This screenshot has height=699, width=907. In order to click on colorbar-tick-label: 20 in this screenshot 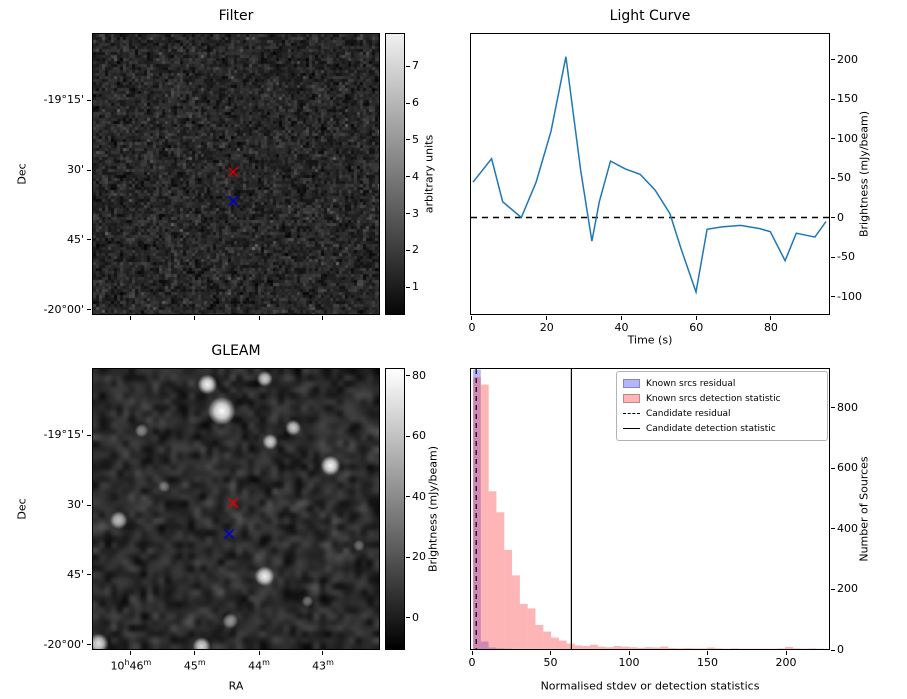, I will do `click(419, 557)`.